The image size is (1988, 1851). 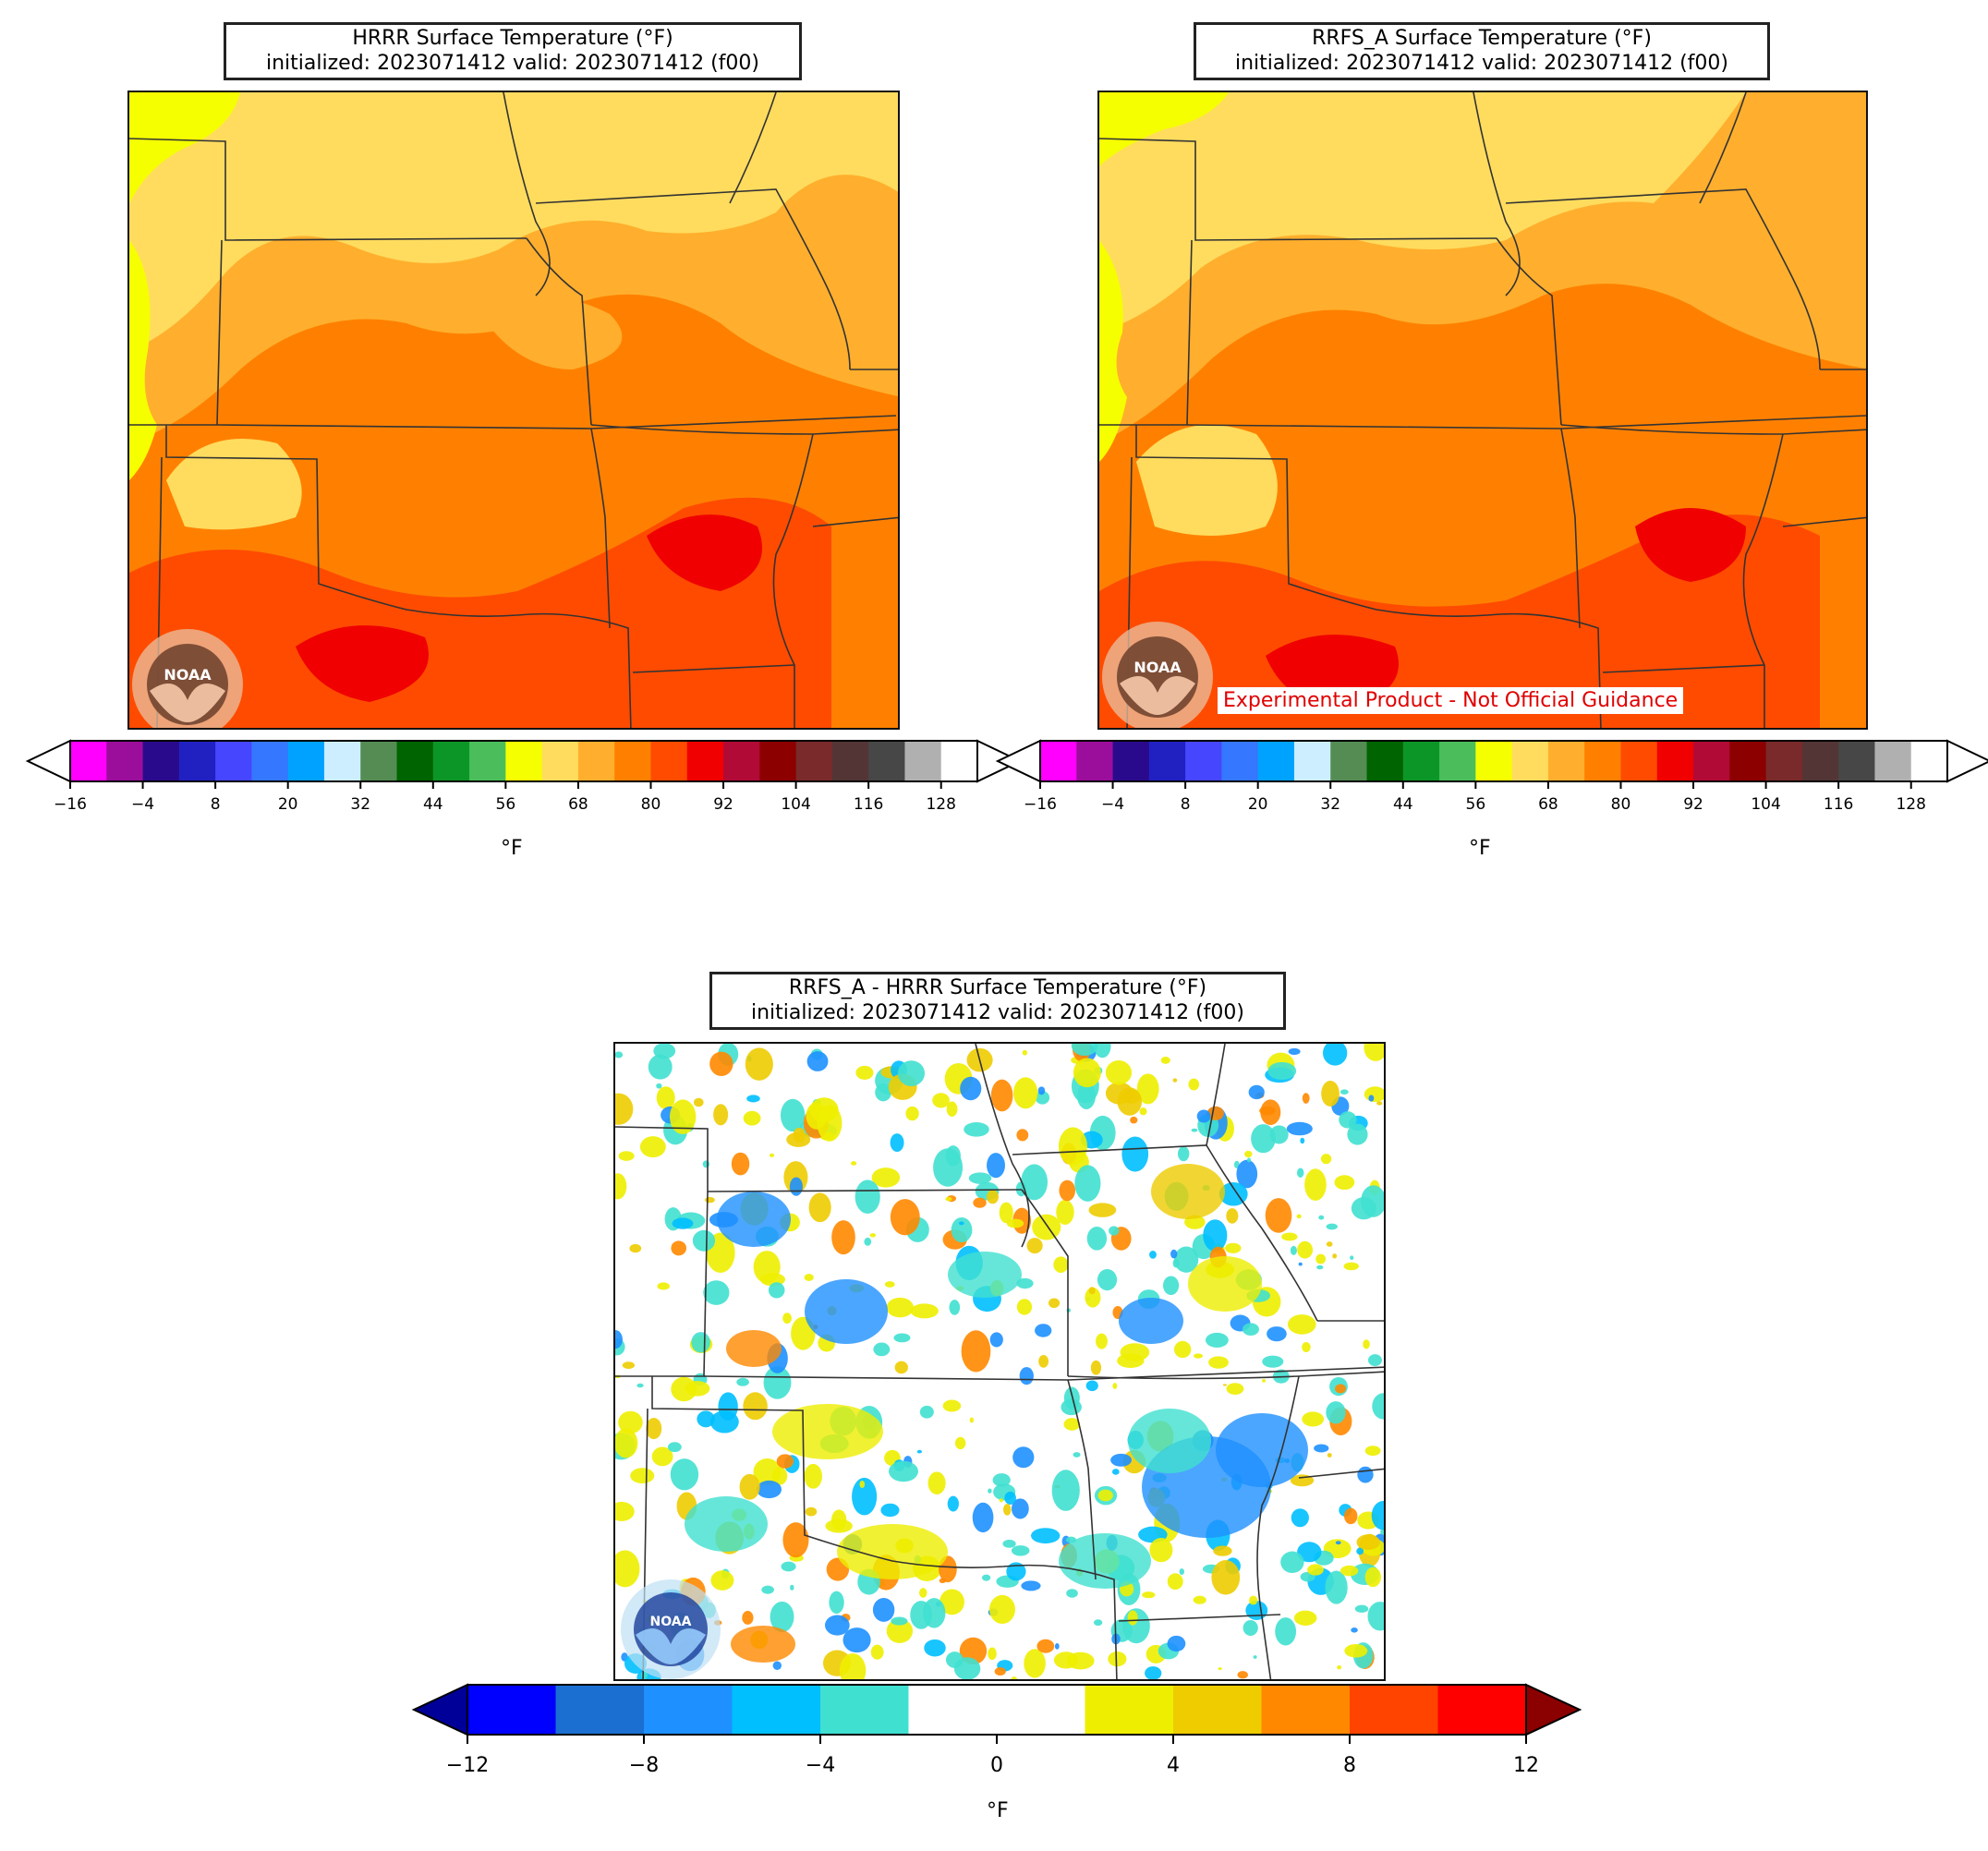 What do you see at coordinates (1349, 1765) in the screenshot?
I see `diff-colorbar-tick-label: 8` at bounding box center [1349, 1765].